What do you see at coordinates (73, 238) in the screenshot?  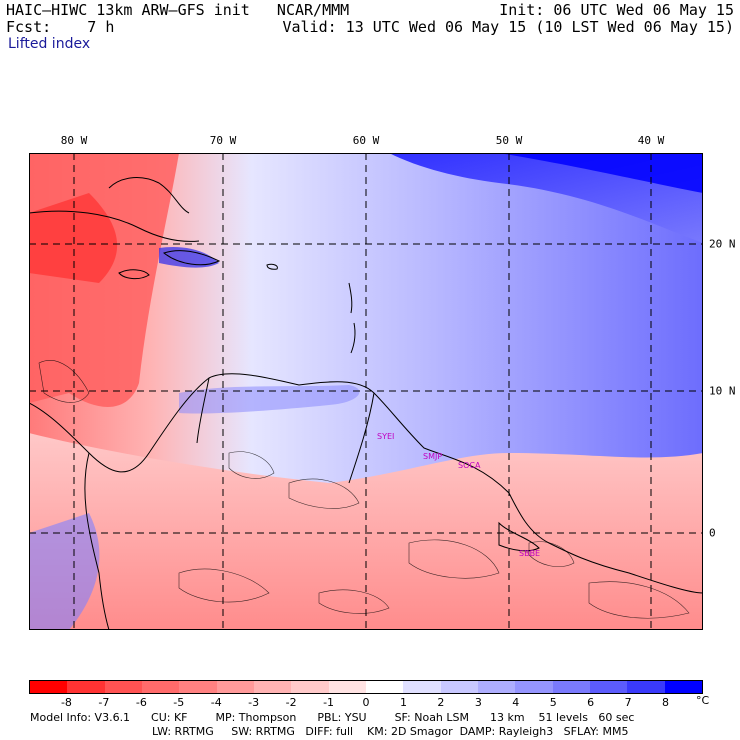 I see `unstable-core` at bounding box center [73, 238].